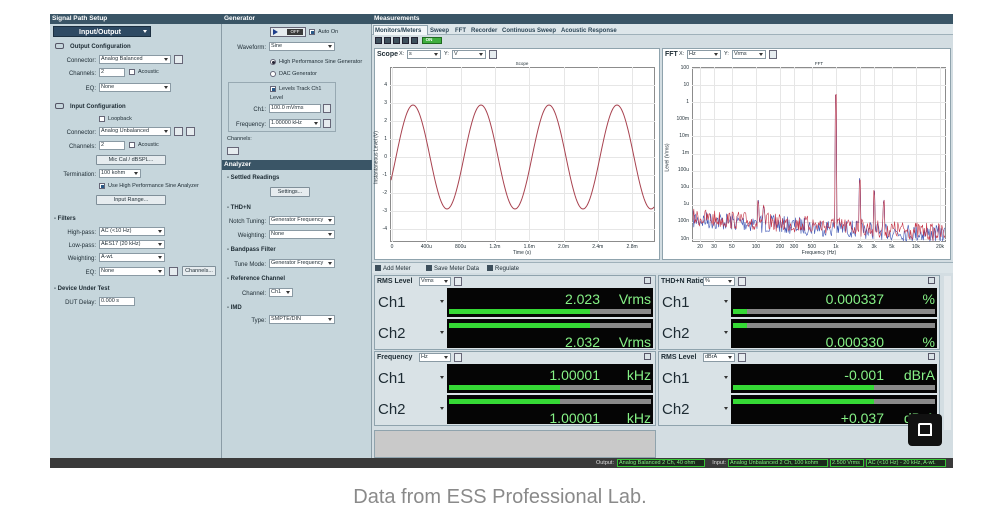 This screenshot has height=517, width=1000. Describe the element at coordinates (302, 46) in the screenshot. I see `waveform-field` at that location.